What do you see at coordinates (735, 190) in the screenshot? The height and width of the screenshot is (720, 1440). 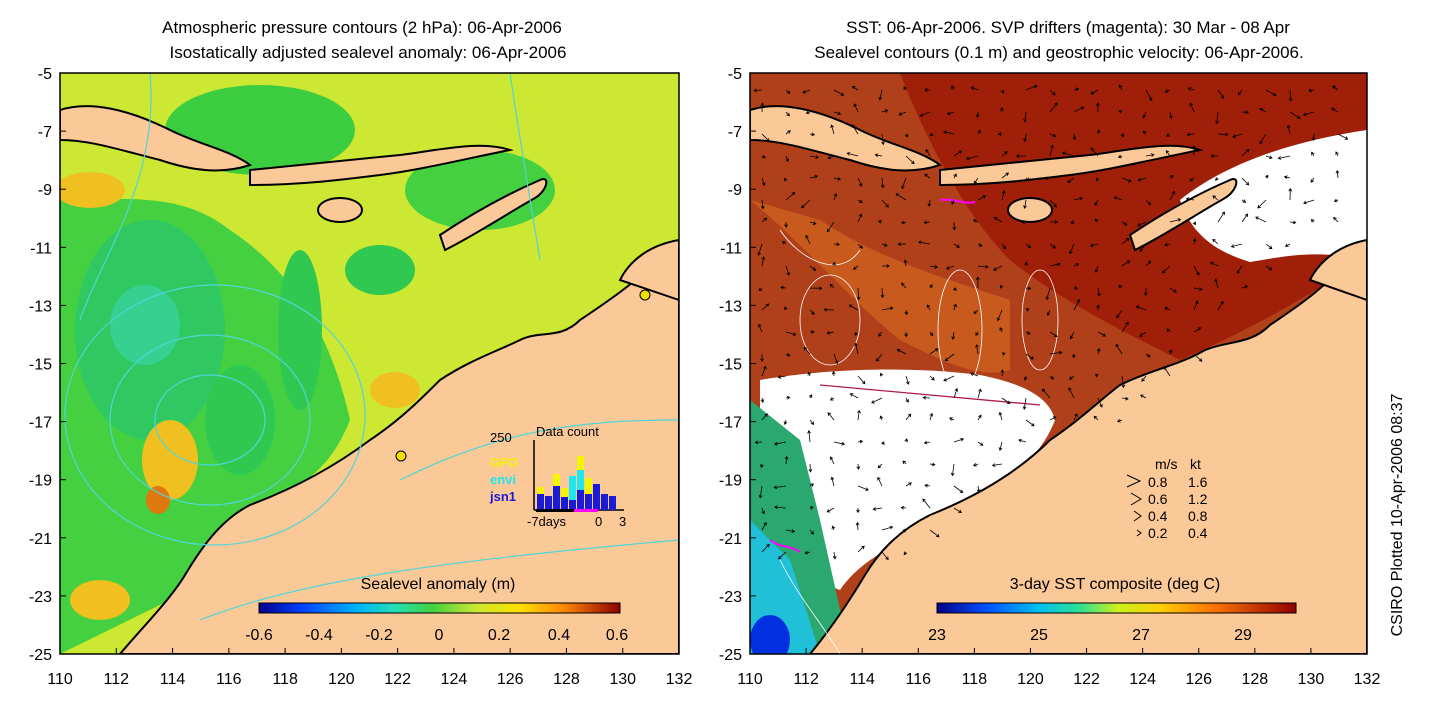 I see `right-y-tick-label: -9` at bounding box center [735, 190].